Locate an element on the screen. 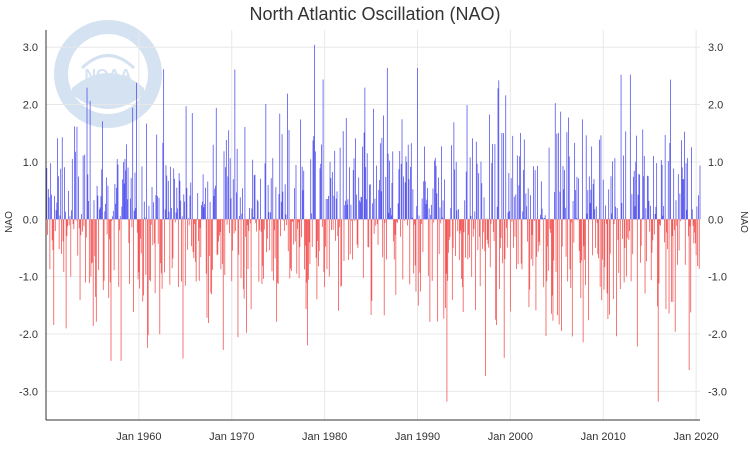 This screenshot has height=450, width=750. y-tick-label-right: 1.0 is located at coordinates (715, 163).